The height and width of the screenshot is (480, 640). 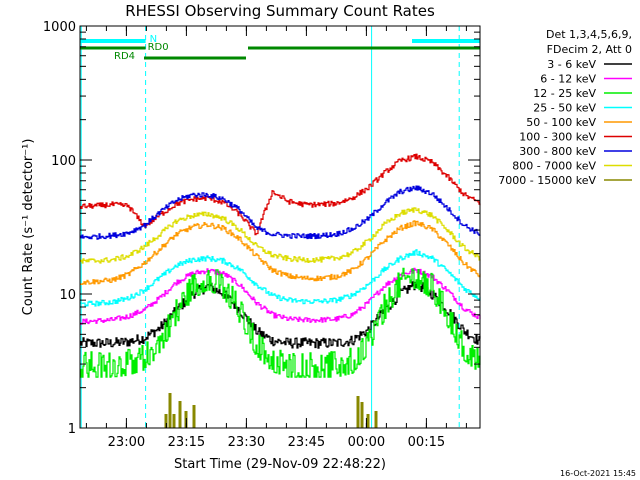 What do you see at coordinates (63, 161) in the screenshot?
I see `y-tick-label-100: 100` at bounding box center [63, 161].